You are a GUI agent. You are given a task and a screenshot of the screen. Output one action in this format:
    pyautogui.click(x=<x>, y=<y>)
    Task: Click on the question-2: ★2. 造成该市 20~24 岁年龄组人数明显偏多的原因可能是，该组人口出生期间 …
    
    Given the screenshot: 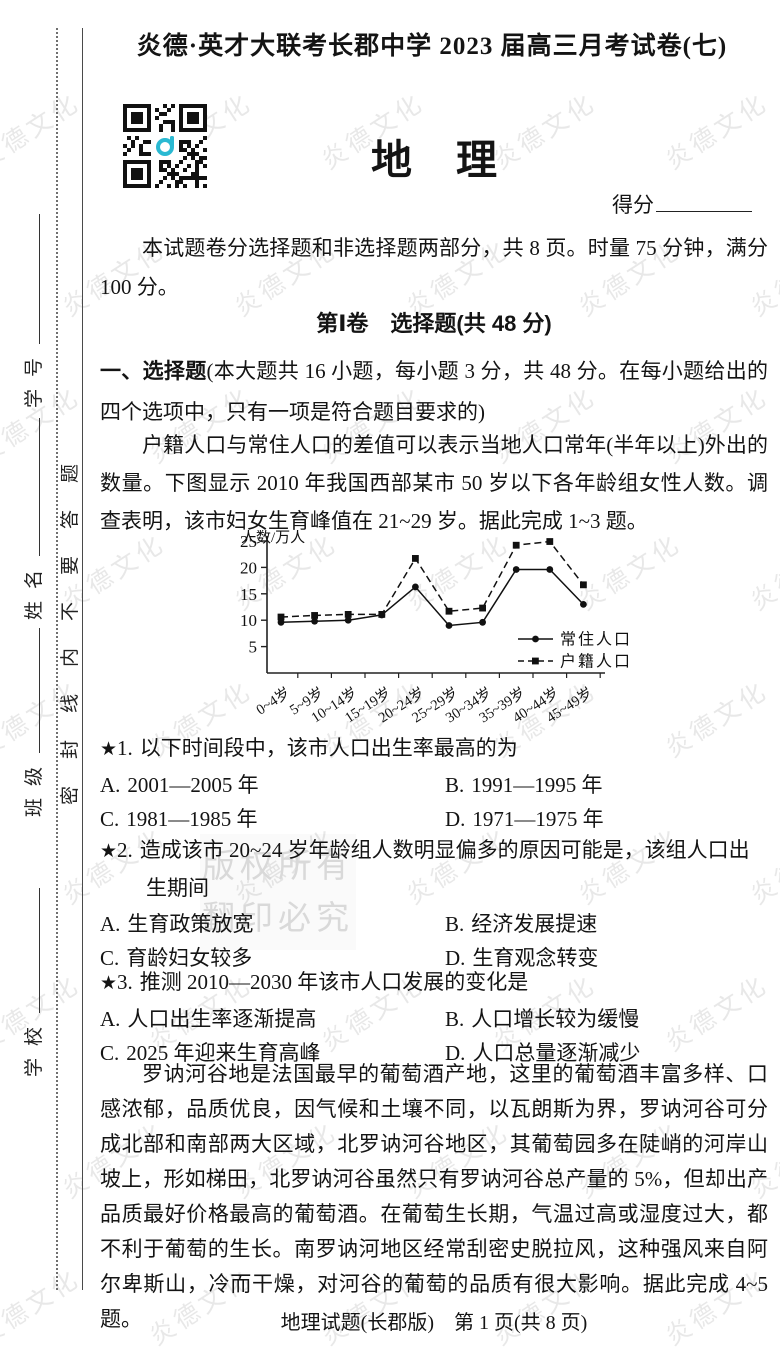 What is the action you would take?
    pyautogui.click(x=434, y=903)
    